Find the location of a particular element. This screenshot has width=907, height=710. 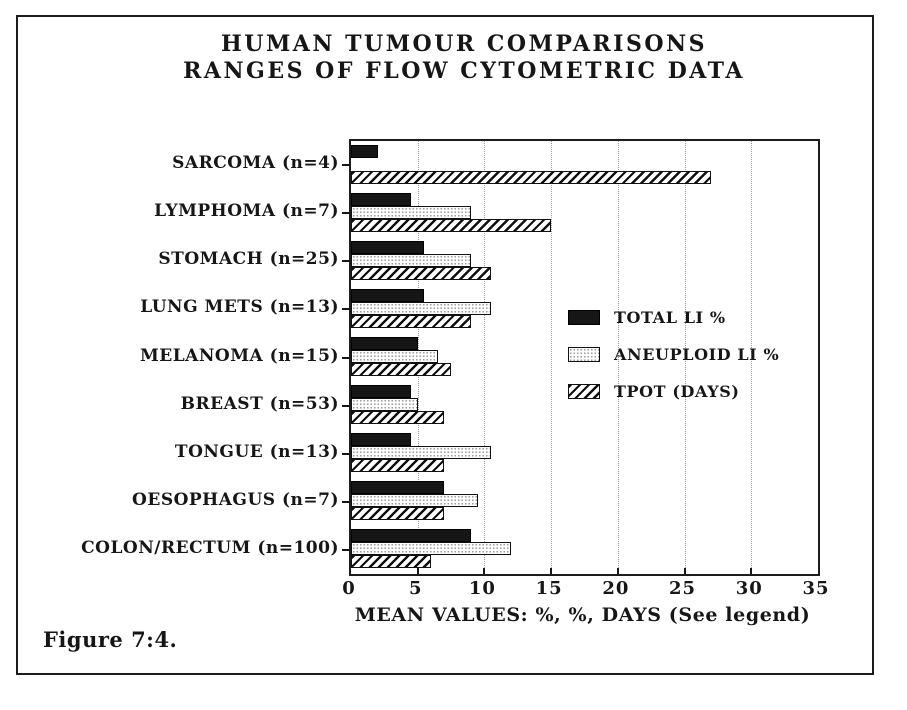

category-label-colon-rectum-n-100: COLON/RECTUM (n=100) is located at coordinates (210, 547).